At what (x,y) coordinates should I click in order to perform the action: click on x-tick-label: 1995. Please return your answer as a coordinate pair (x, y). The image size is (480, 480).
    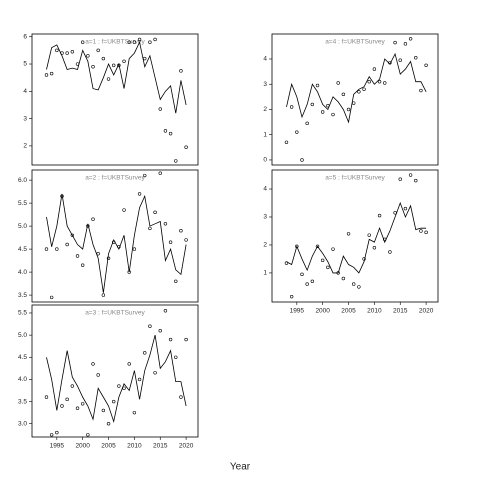
    Looking at the image, I should click on (297, 311).